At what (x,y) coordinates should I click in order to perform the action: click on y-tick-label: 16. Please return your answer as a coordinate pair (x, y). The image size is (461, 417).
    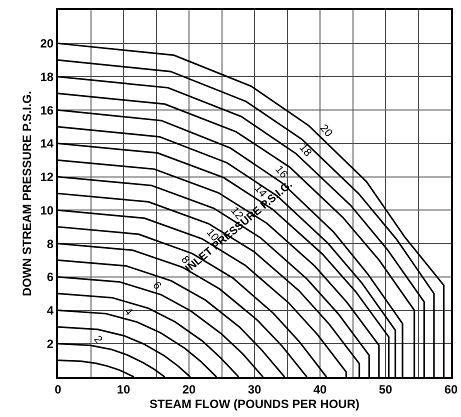
    Looking at the image, I should click on (47, 110).